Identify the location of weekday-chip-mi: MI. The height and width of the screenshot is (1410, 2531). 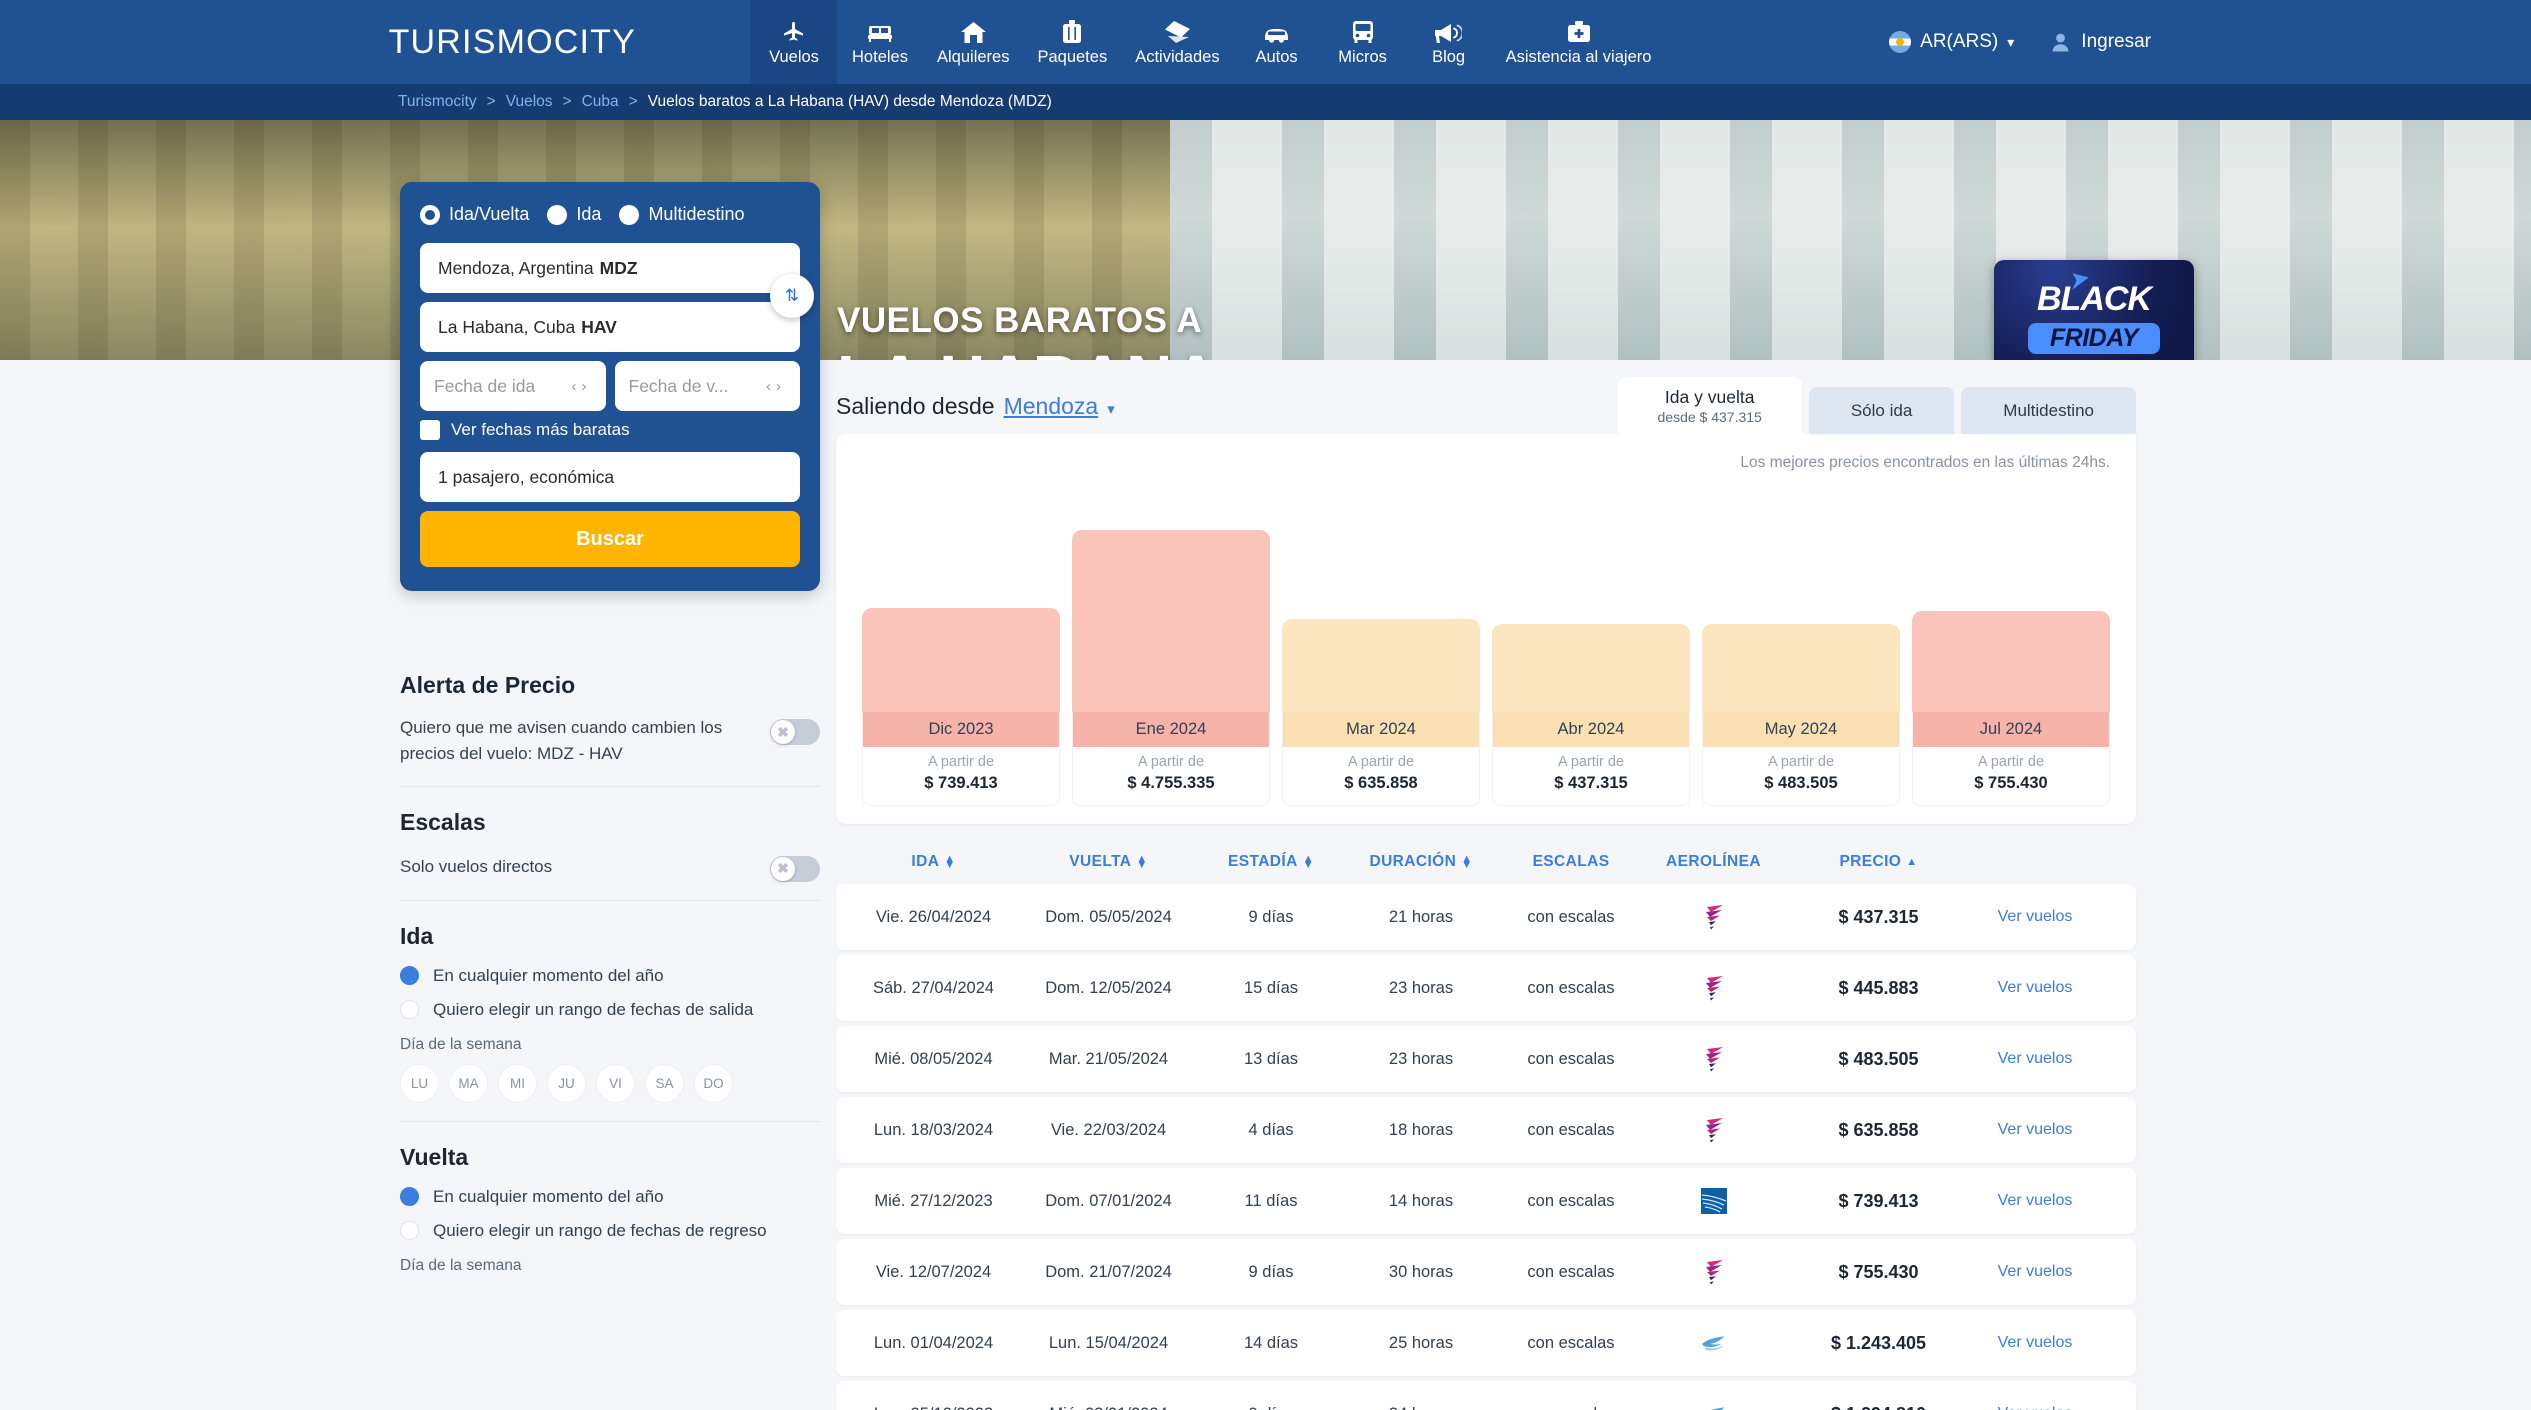
(517, 1083).